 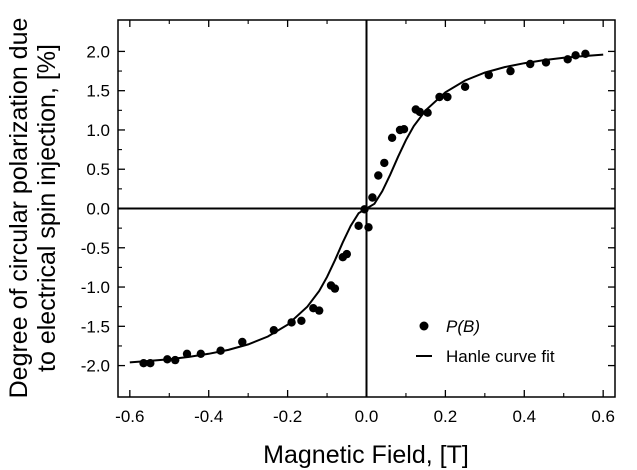 I want to click on y-tick-label: -0.5, so click(x=95, y=248).